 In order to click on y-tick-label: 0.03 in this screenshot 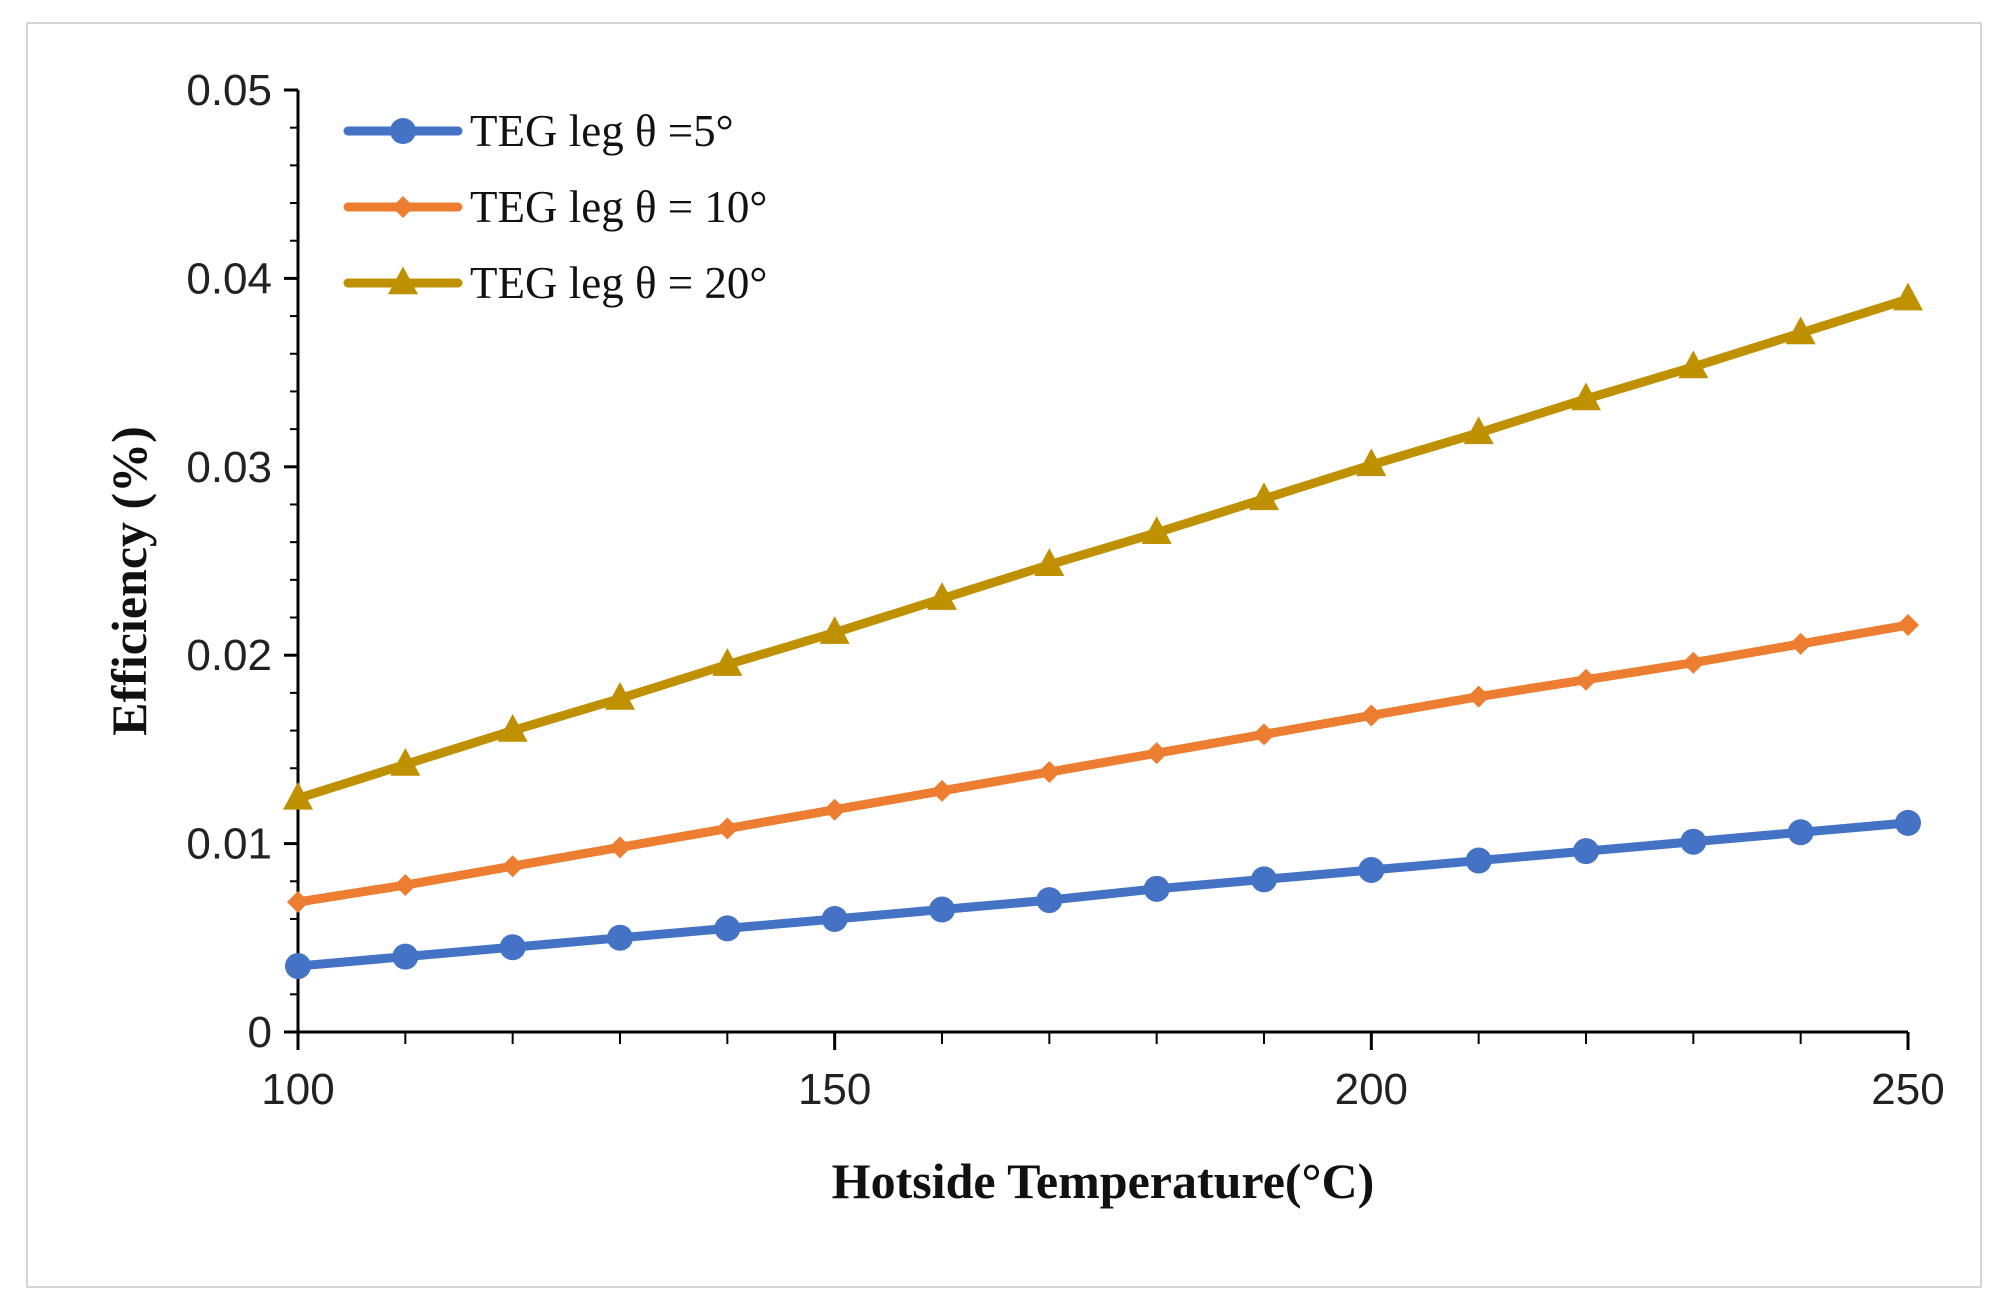, I will do `click(229, 467)`.